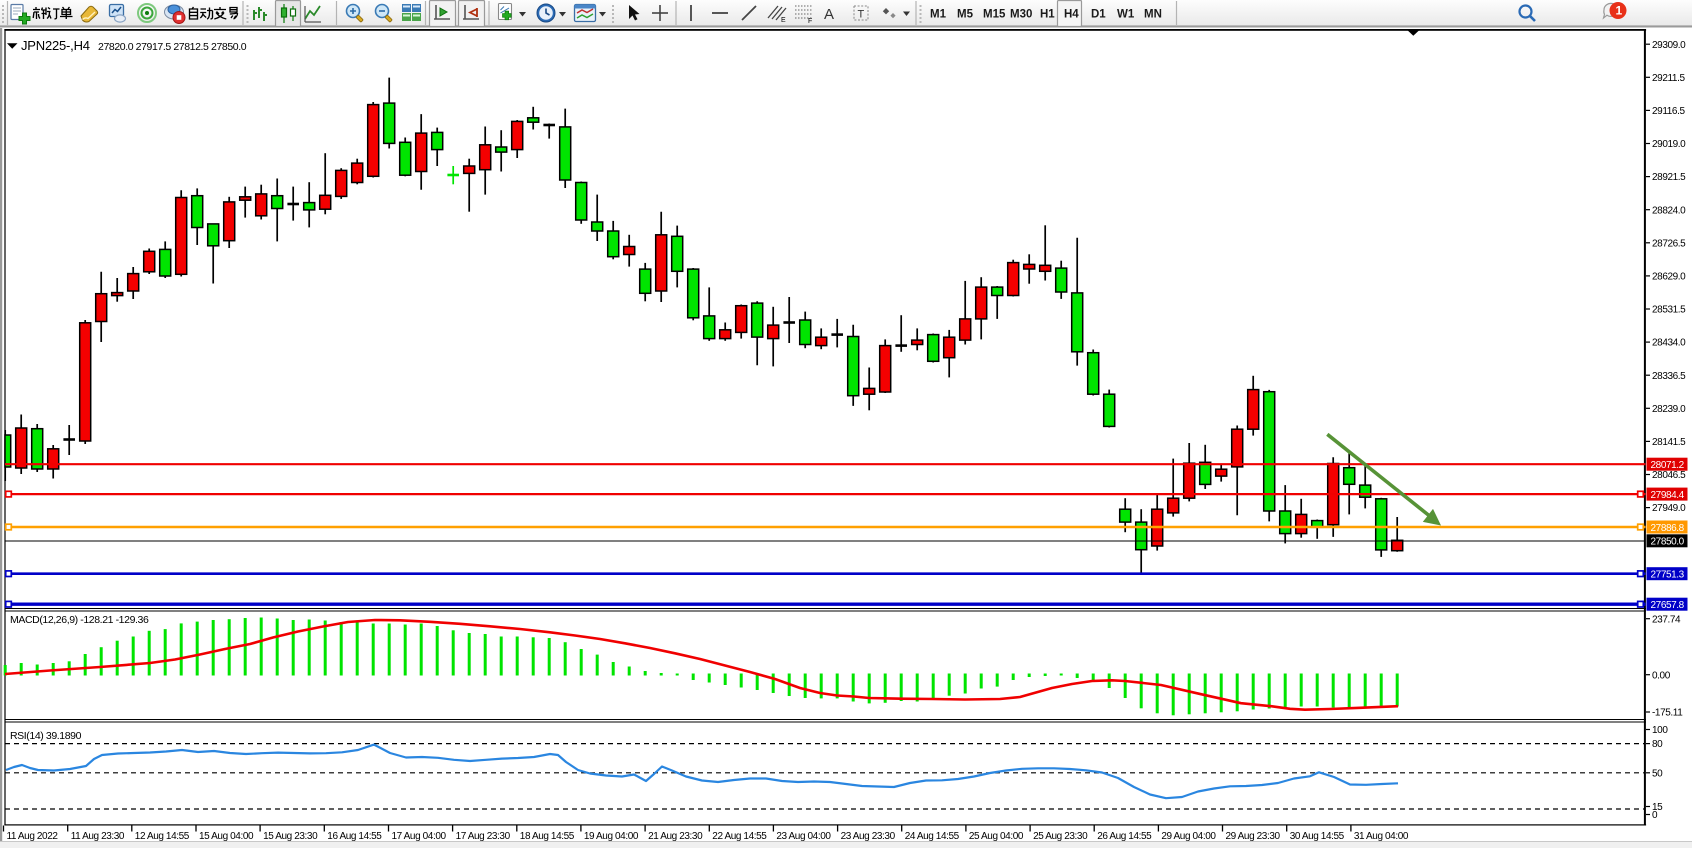  What do you see at coordinates (611, 836) in the screenshot?
I see `svg-text: 19 Aug 04:00` at bounding box center [611, 836].